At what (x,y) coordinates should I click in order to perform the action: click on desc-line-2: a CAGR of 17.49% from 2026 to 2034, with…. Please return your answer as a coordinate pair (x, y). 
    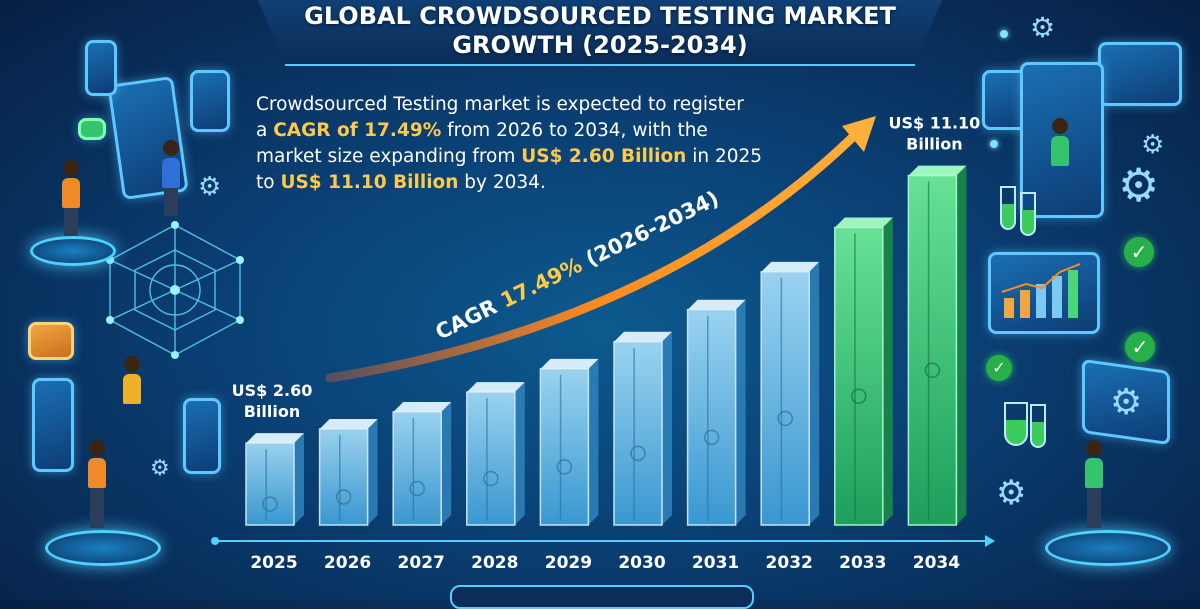
    Looking at the image, I should click on (482, 130).